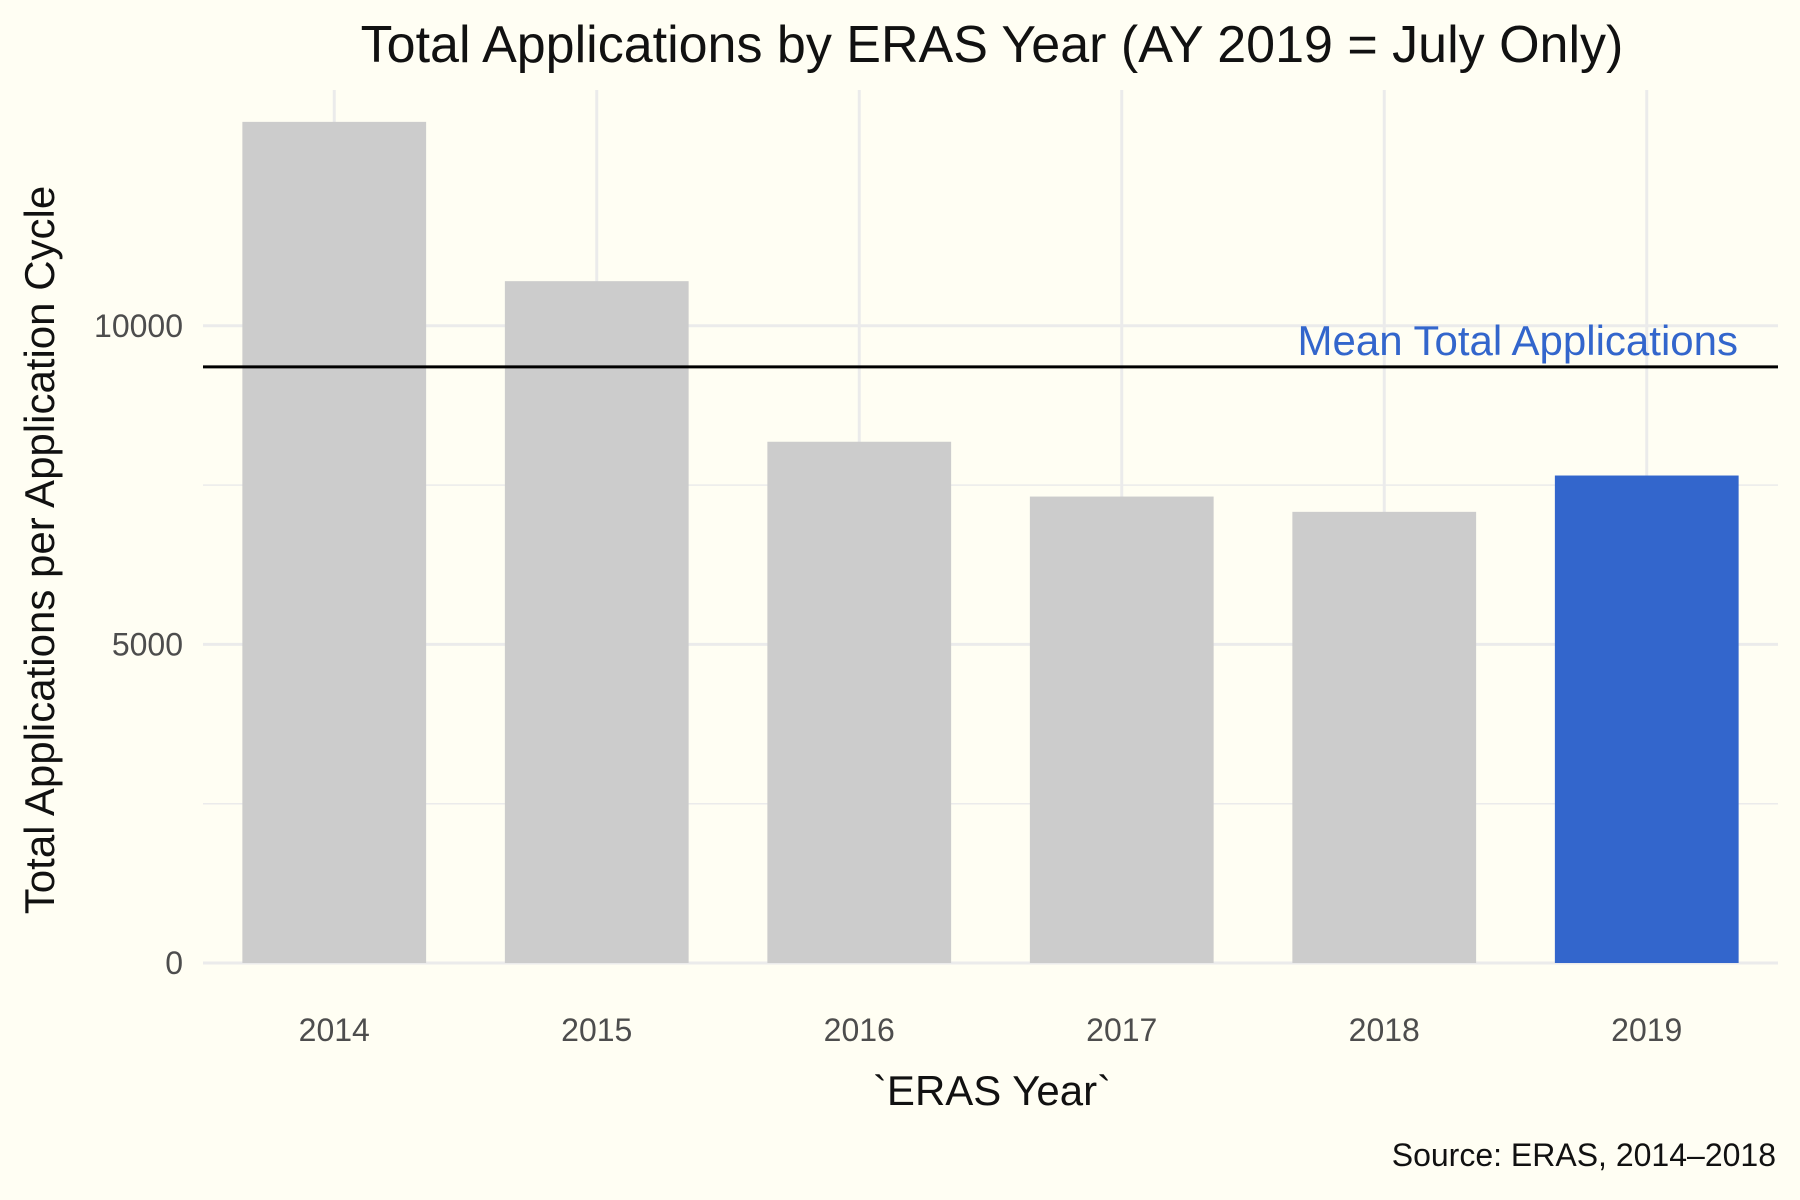  What do you see at coordinates (334, 1030) in the screenshot?
I see `x-tick-label-2014: 2014` at bounding box center [334, 1030].